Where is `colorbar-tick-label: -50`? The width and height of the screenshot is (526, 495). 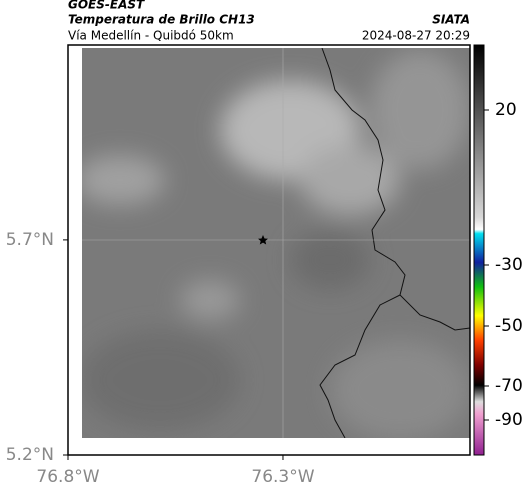 colorbar-tick-label: -50 is located at coordinates (509, 326).